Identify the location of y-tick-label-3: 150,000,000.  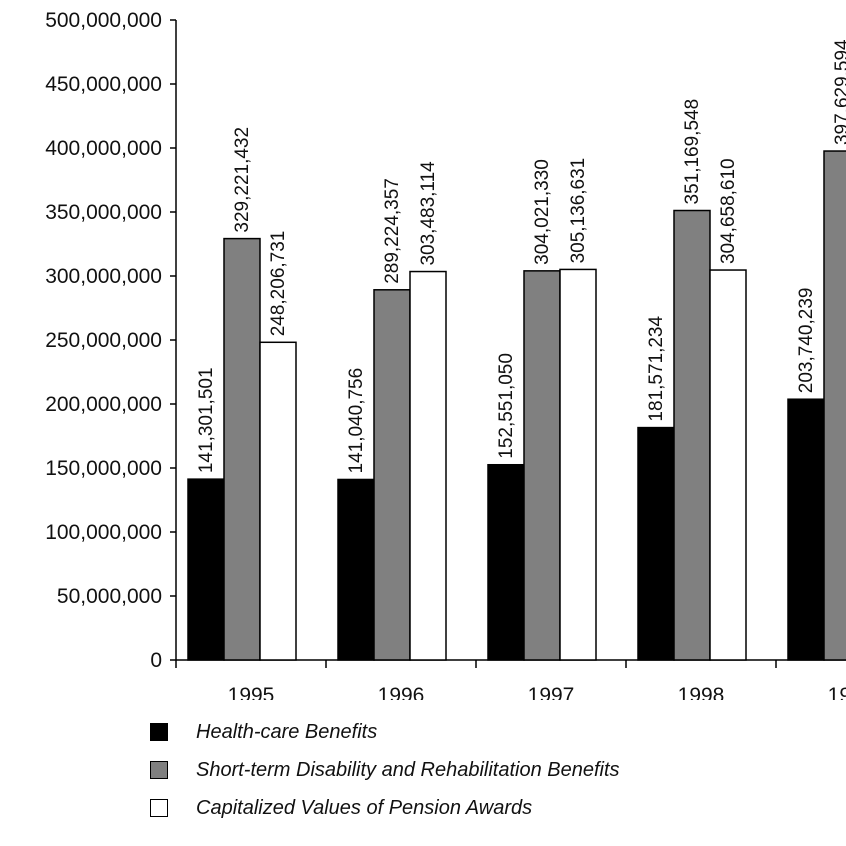
(103, 468).